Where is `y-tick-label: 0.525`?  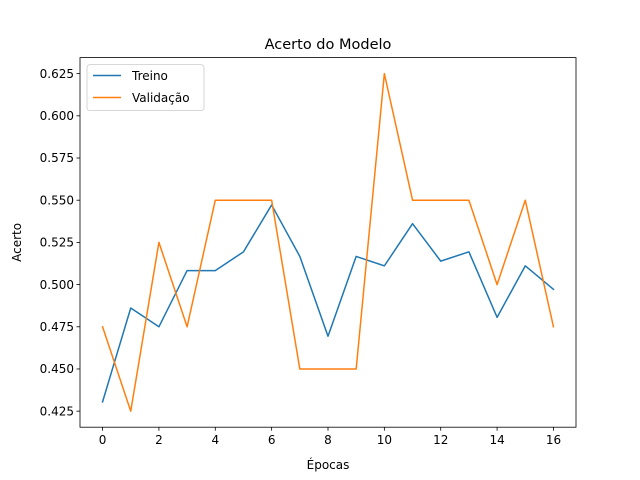
y-tick-label: 0.525 is located at coordinates (57, 243).